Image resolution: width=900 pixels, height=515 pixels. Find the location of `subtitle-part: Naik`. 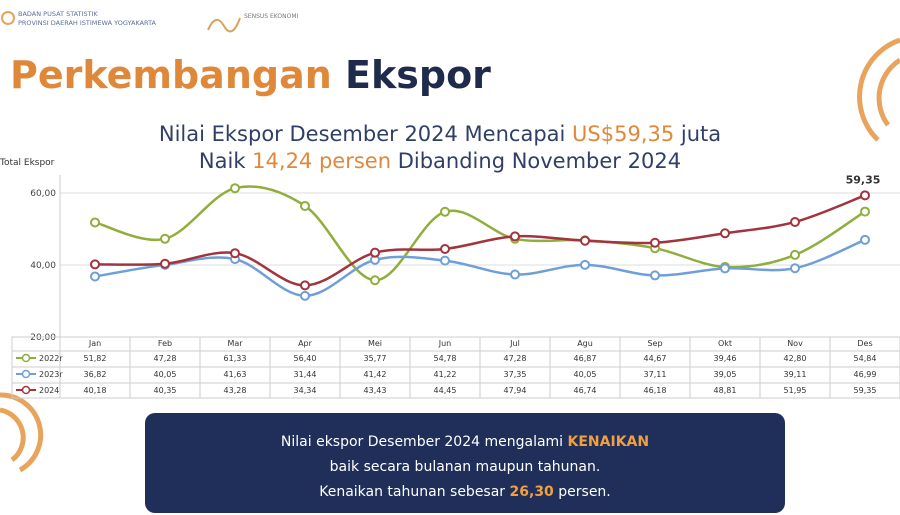

subtitle-part: Naik is located at coordinates (225, 161).